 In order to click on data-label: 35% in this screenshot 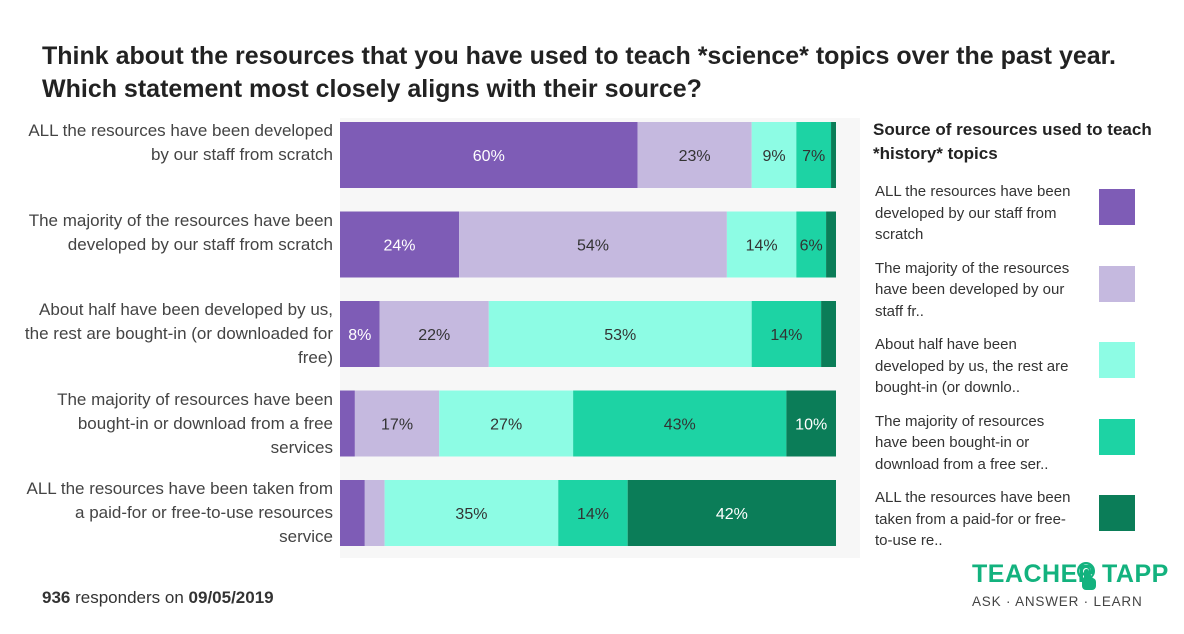, I will do `click(471, 514)`.